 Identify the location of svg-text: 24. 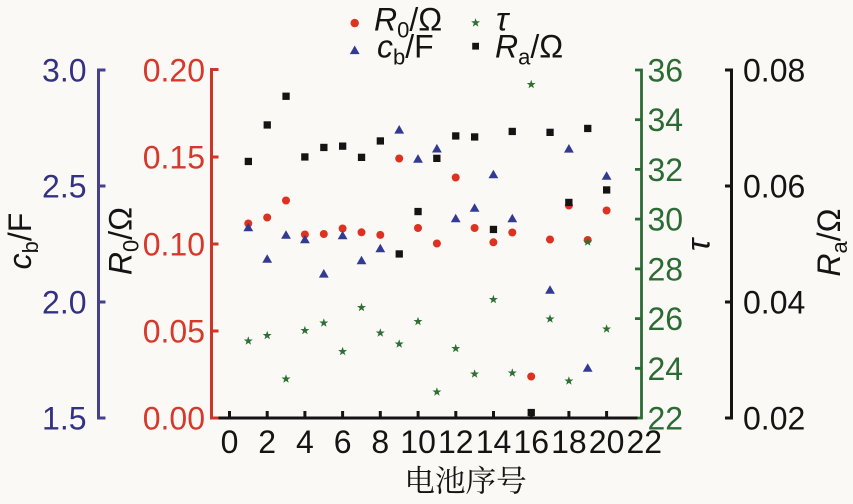
(666, 369).